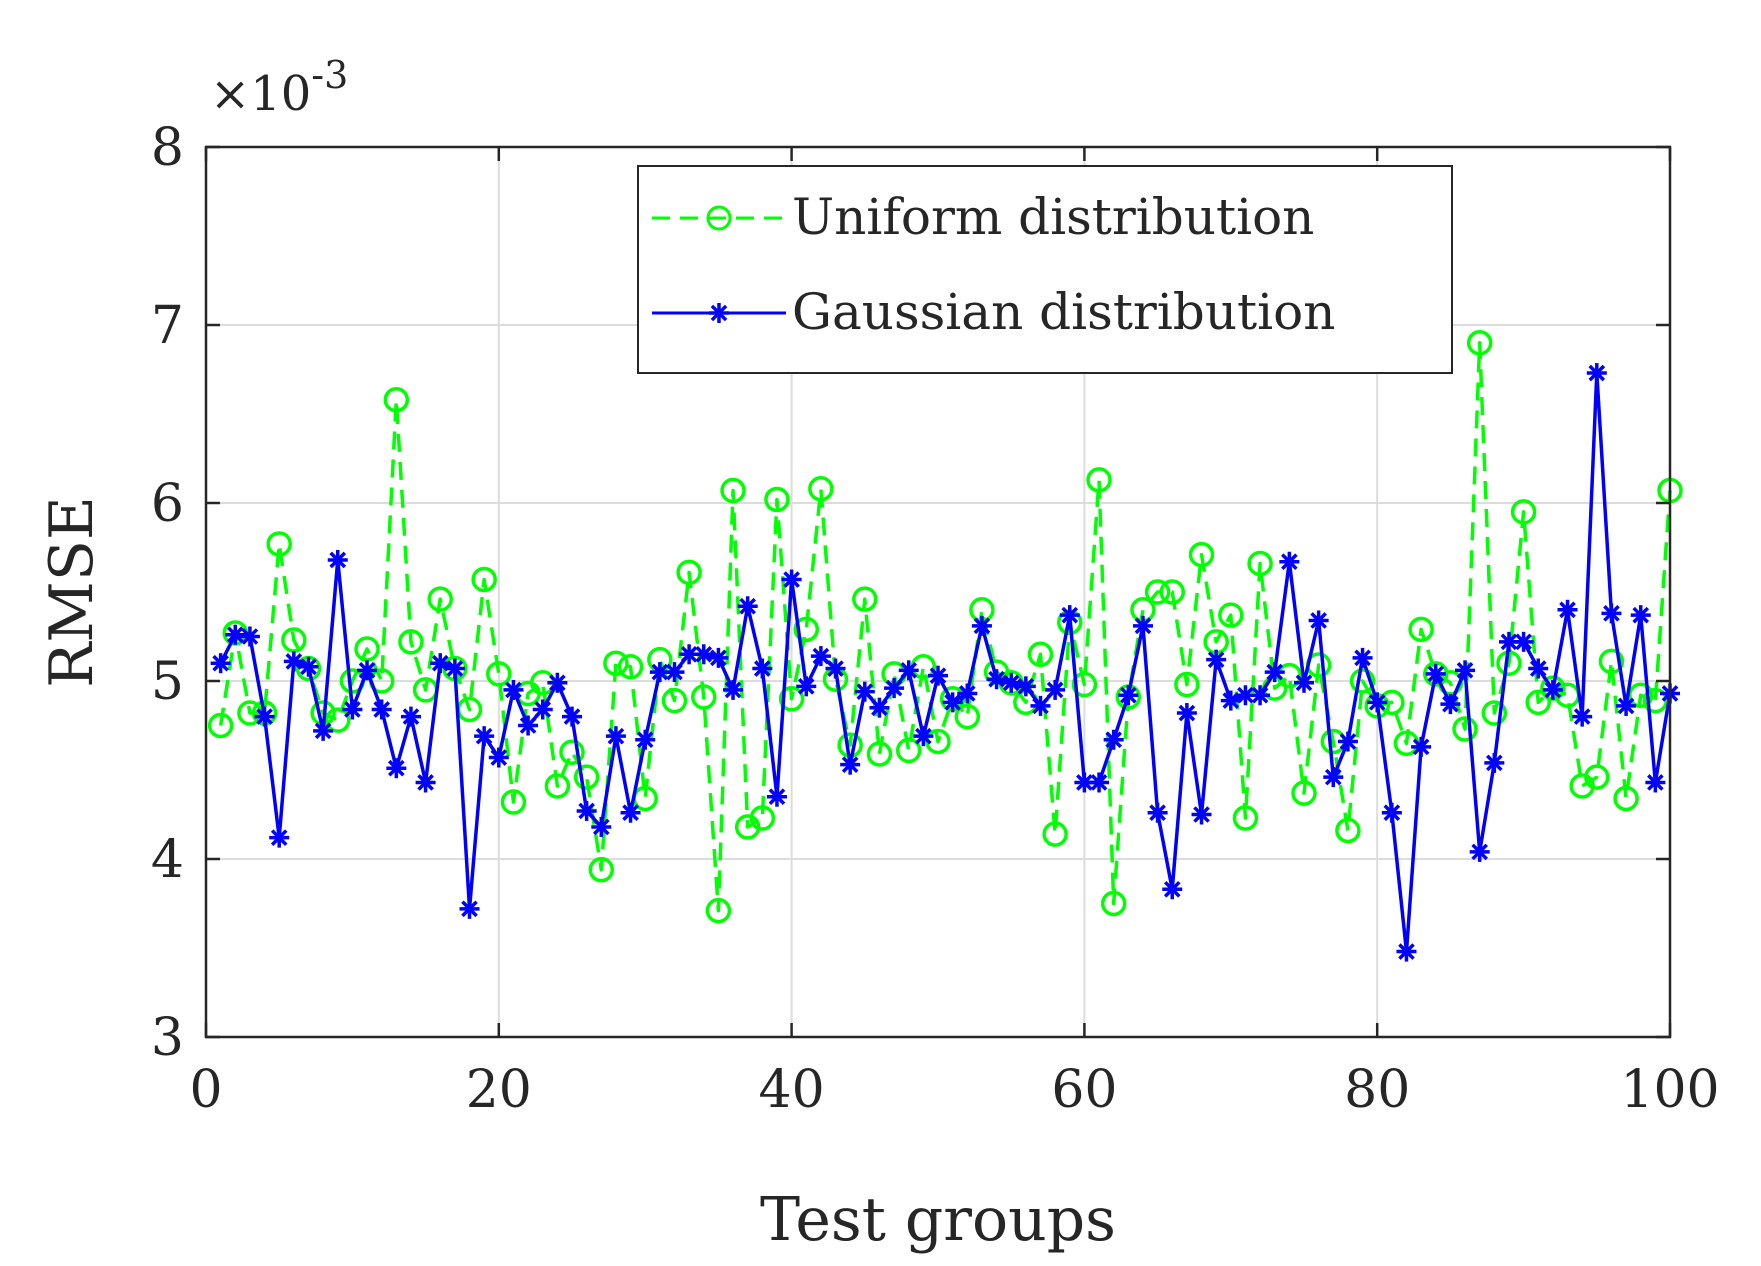 Image resolution: width=1761 pixels, height=1266 pixels. What do you see at coordinates (499, 1090) in the screenshot?
I see `x-tick-label: 20` at bounding box center [499, 1090].